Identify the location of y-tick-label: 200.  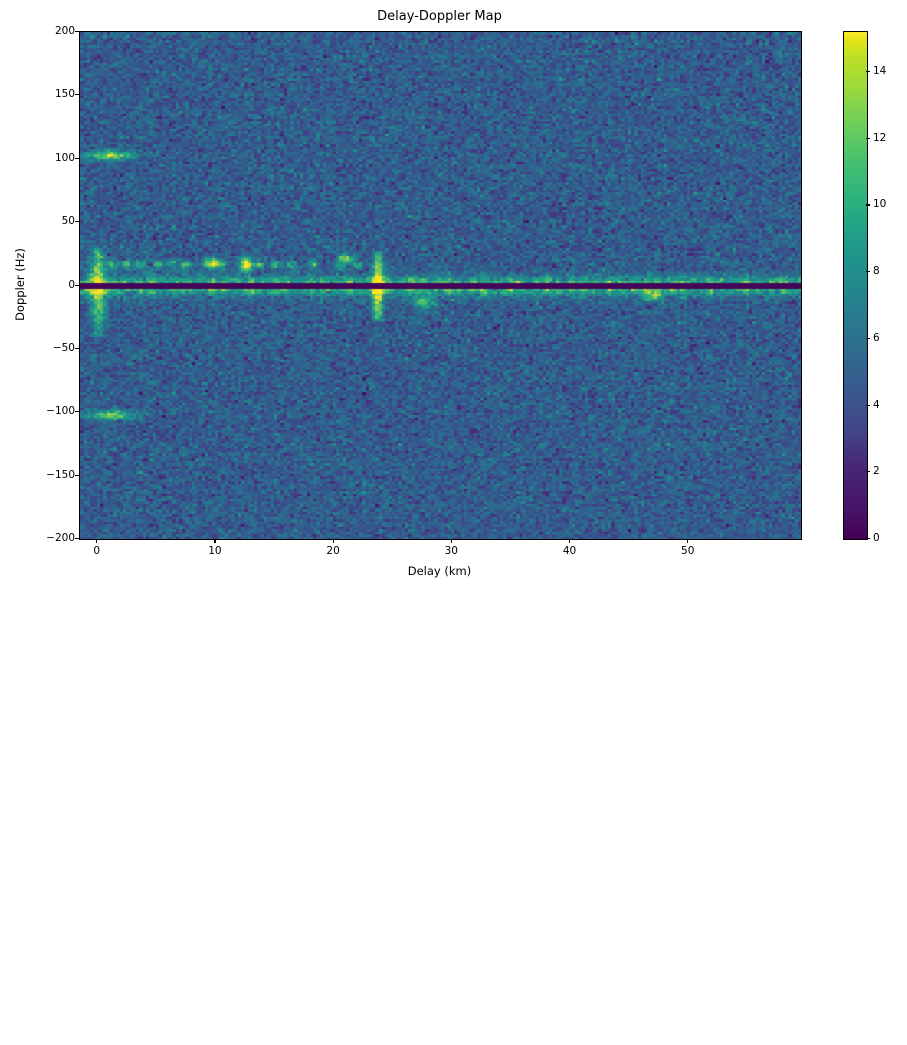
(64, 31).